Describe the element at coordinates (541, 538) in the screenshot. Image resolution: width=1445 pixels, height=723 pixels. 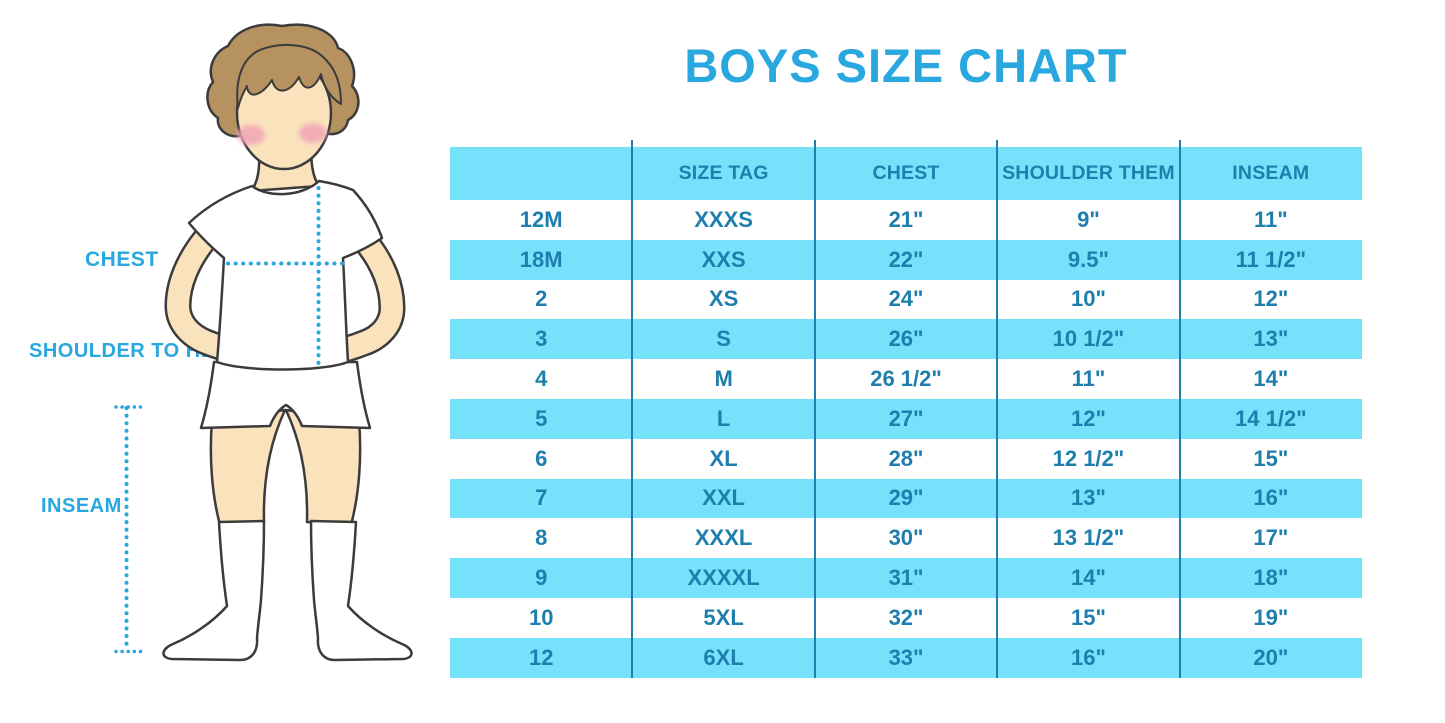
I see `table-cell: 8` at that location.